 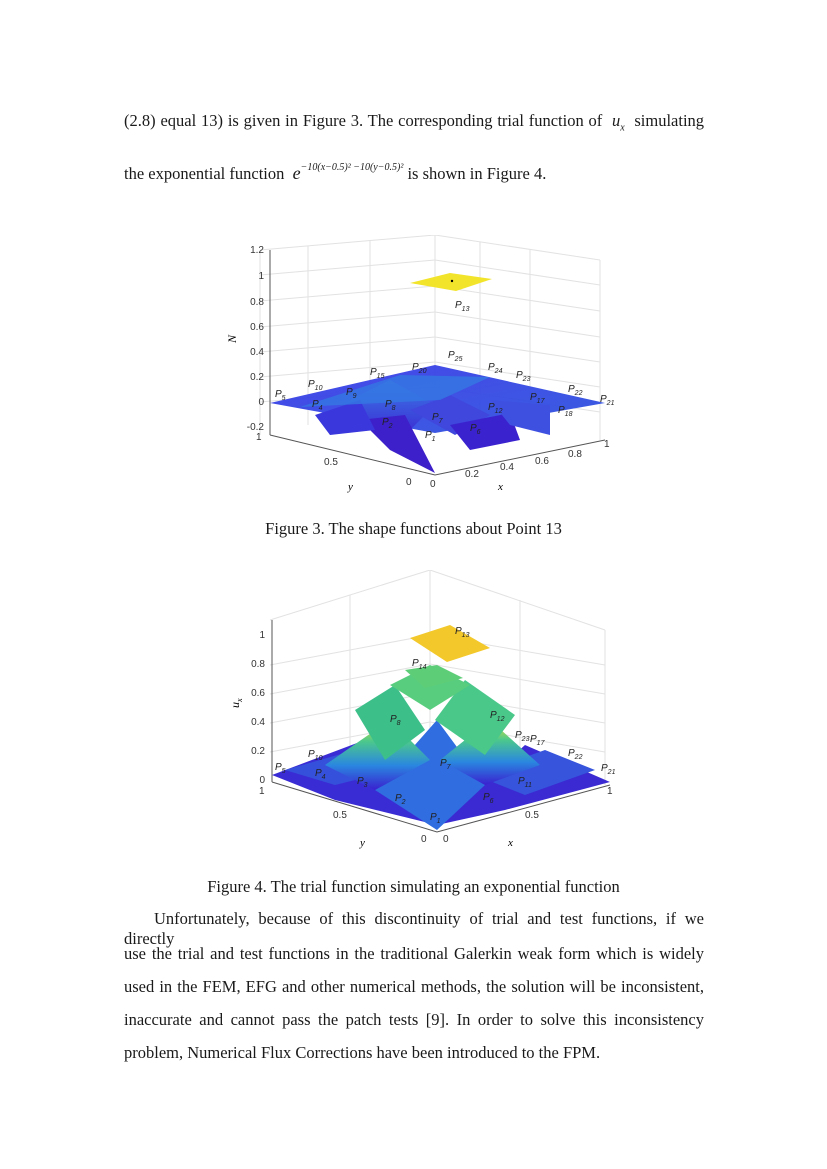 I want to click on svg-text: P24, so click(x=495, y=368).